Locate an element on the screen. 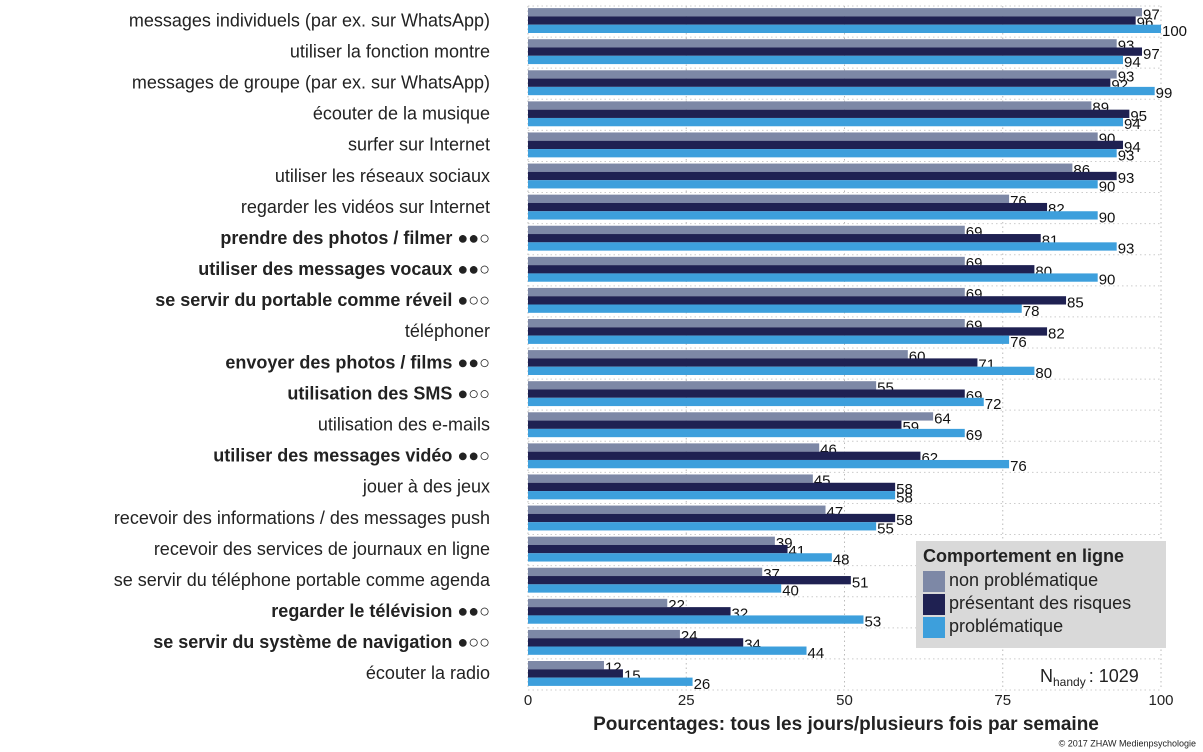 The image size is (1203, 752). legend-label: présentant des risques is located at coordinates (1040, 603).